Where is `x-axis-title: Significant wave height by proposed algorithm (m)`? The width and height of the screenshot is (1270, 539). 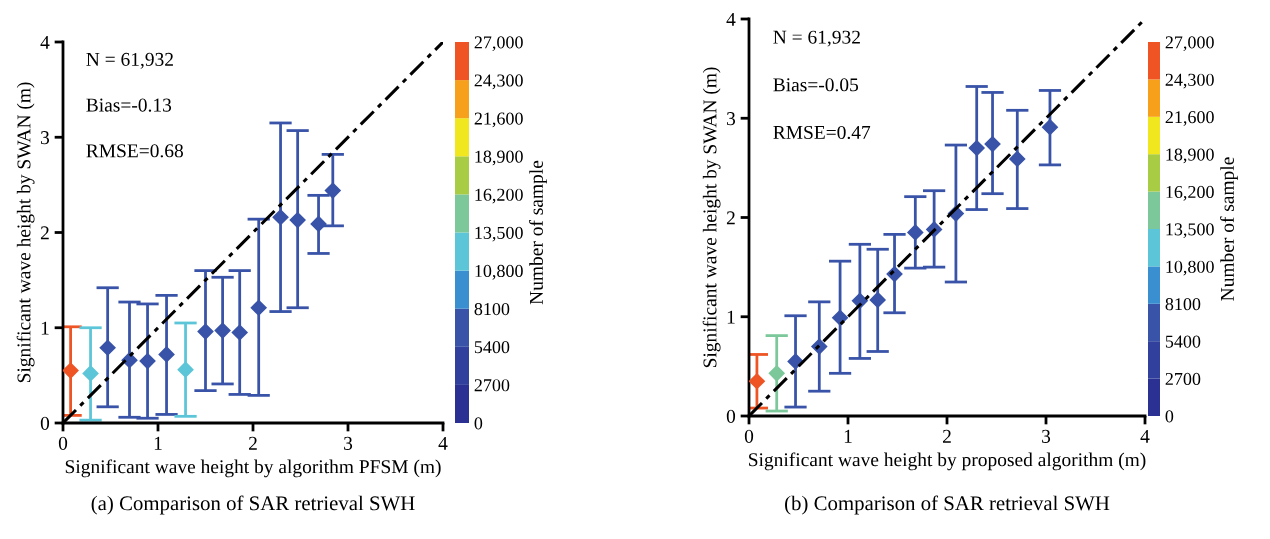 x-axis-title: Significant wave height by proposed algorithm (m) is located at coordinates (947, 461).